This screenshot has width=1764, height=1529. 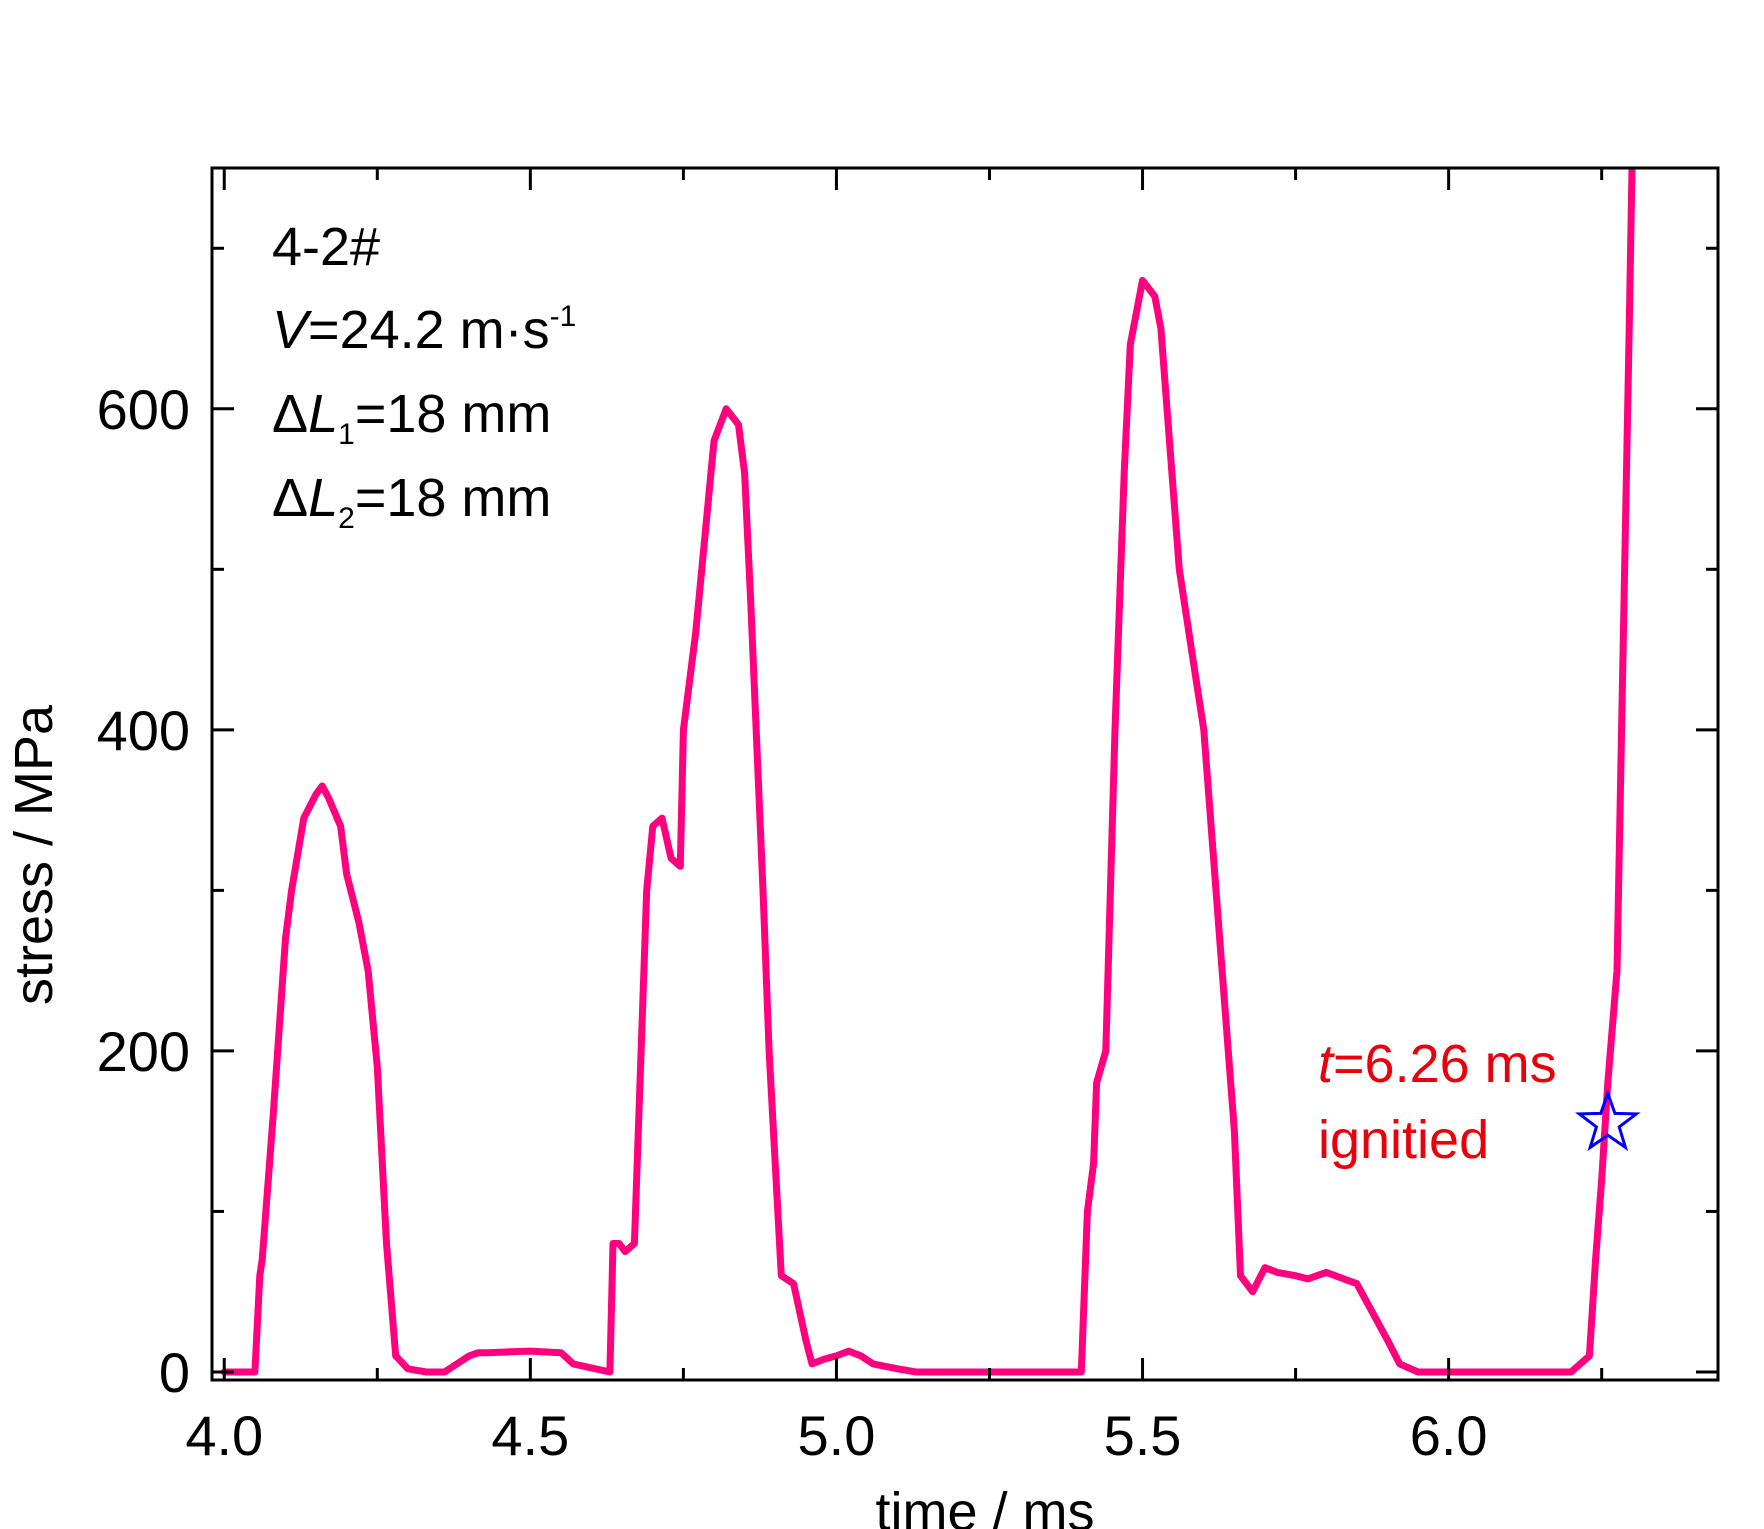 What do you see at coordinates (346, 434) in the screenshot?
I see `dl1-subscript: 1` at bounding box center [346, 434].